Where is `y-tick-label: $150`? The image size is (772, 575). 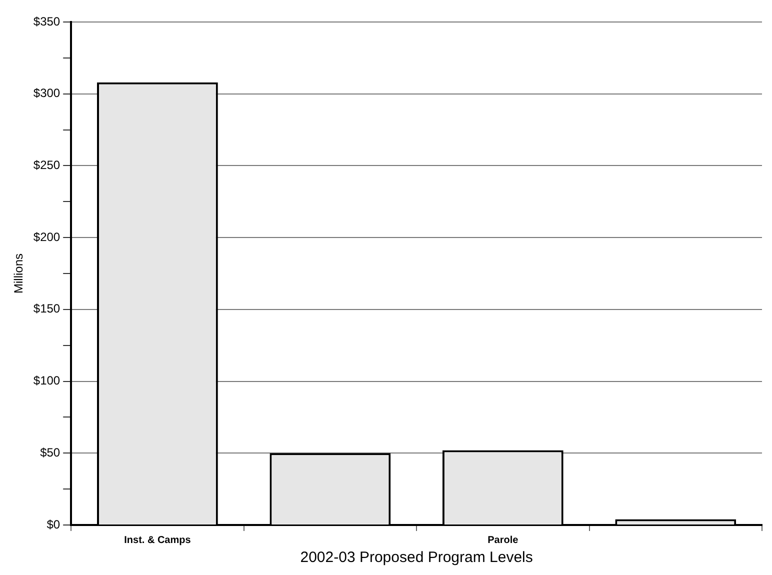
y-tick-label: $150 is located at coordinates (46, 309).